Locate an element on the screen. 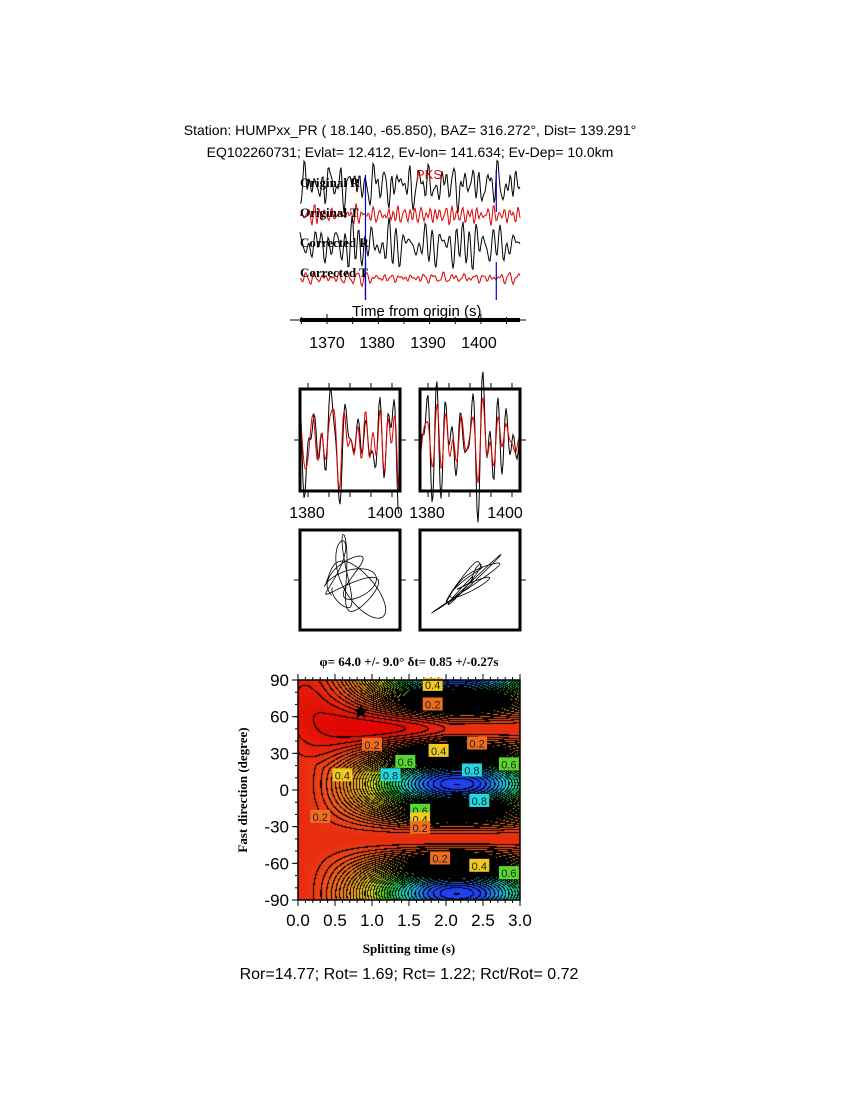 The height and width of the screenshot is (1100, 850). trace-label-corrected-r: Corrected R is located at coordinates (334, 242).